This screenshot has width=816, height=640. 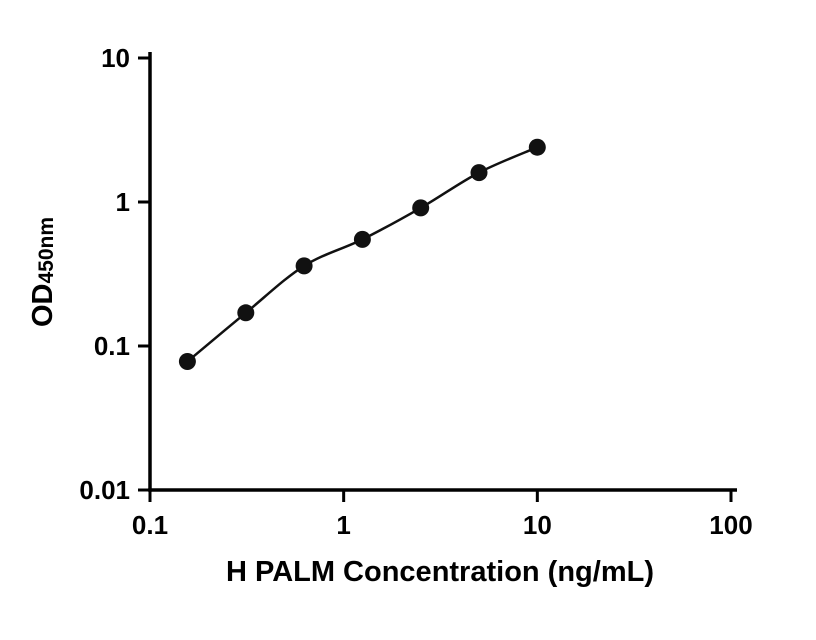 What do you see at coordinates (115, 58) in the screenshot?
I see `y-tick-label: 10` at bounding box center [115, 58].